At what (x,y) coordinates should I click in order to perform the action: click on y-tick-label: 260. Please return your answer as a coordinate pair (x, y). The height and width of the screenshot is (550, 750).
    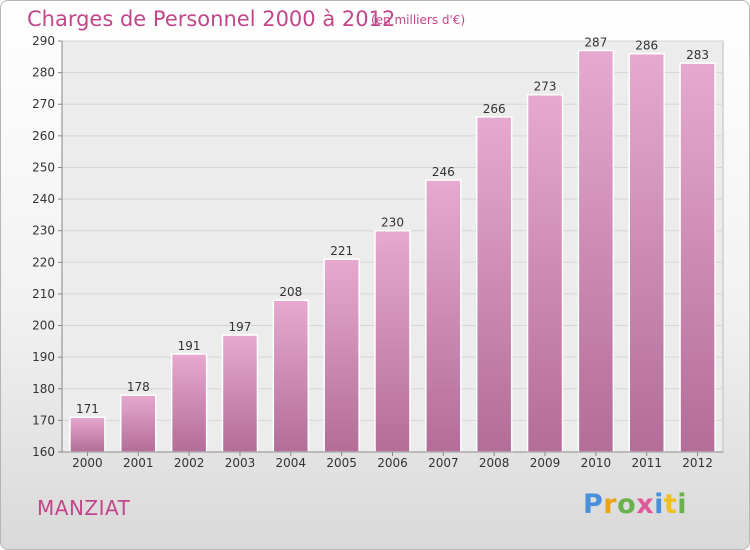
    Looking at the image, I should click on (43, 136).